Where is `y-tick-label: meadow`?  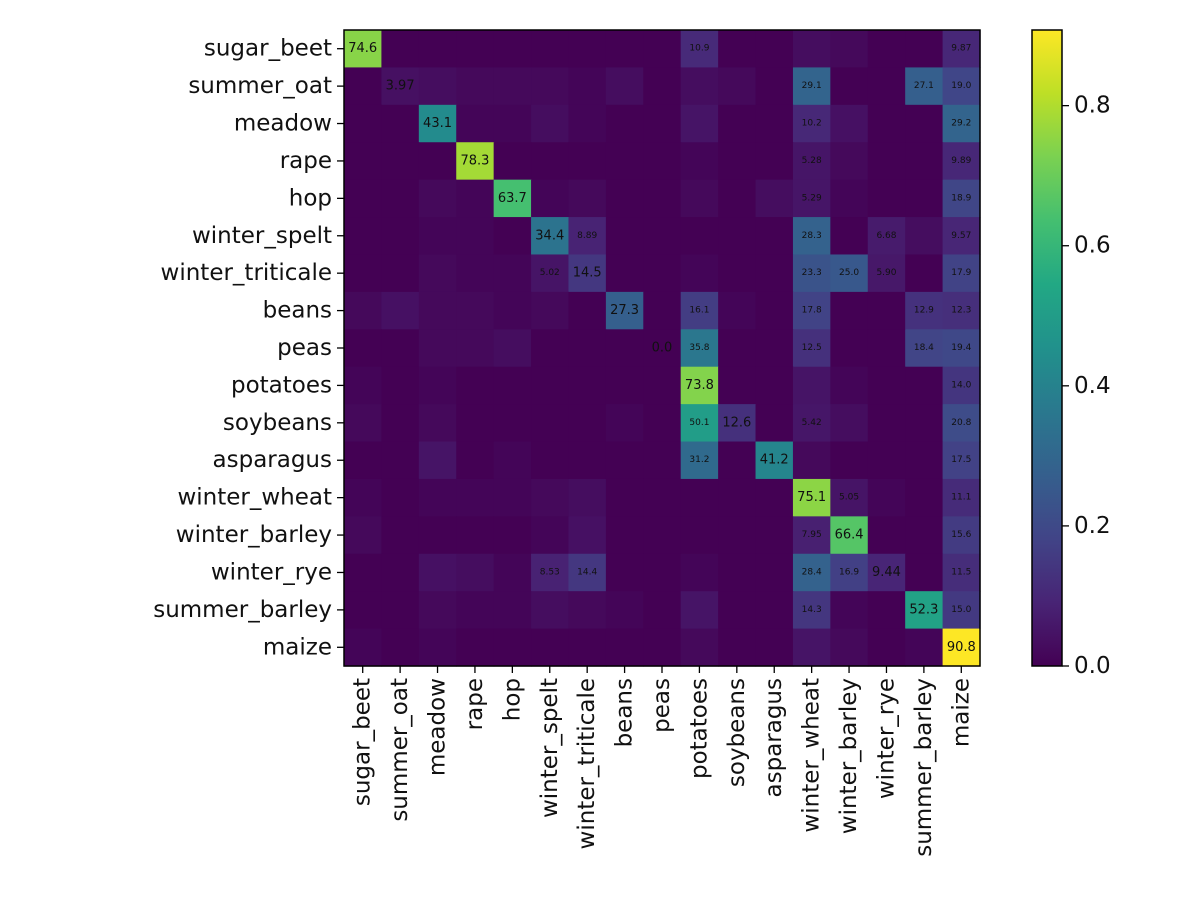
y-tick-label: meadow is located at coordinates (283, 124).